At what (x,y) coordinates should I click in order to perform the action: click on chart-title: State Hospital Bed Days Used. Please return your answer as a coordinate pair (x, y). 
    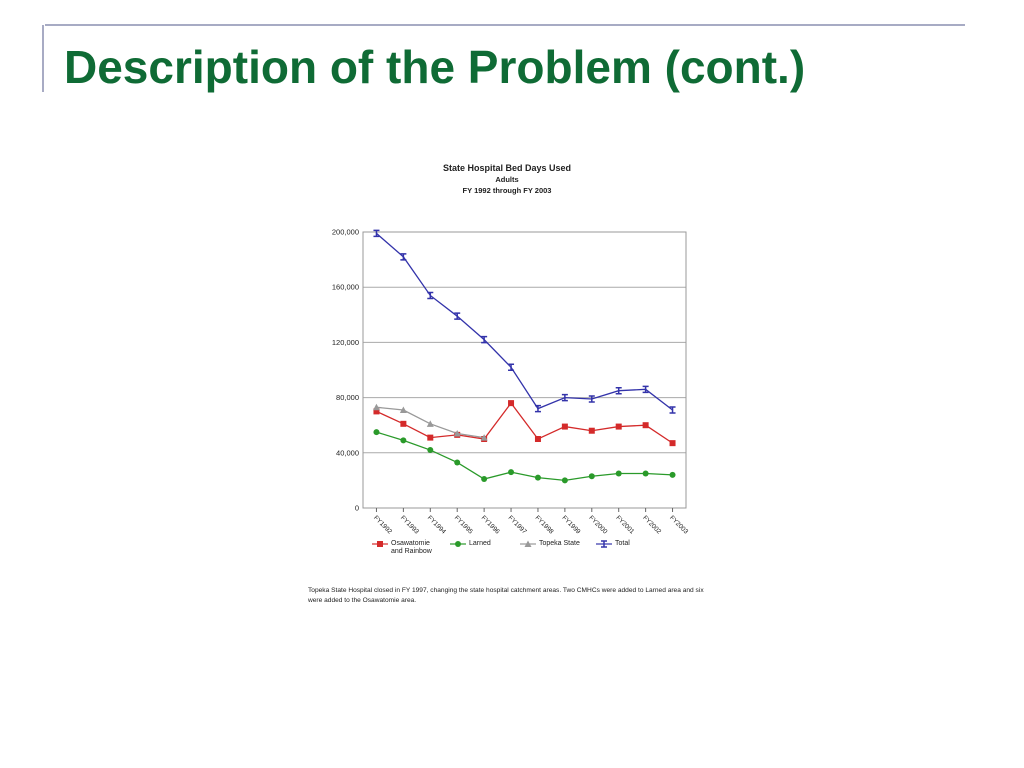
    Looking at the image, I should click on (507, 168).